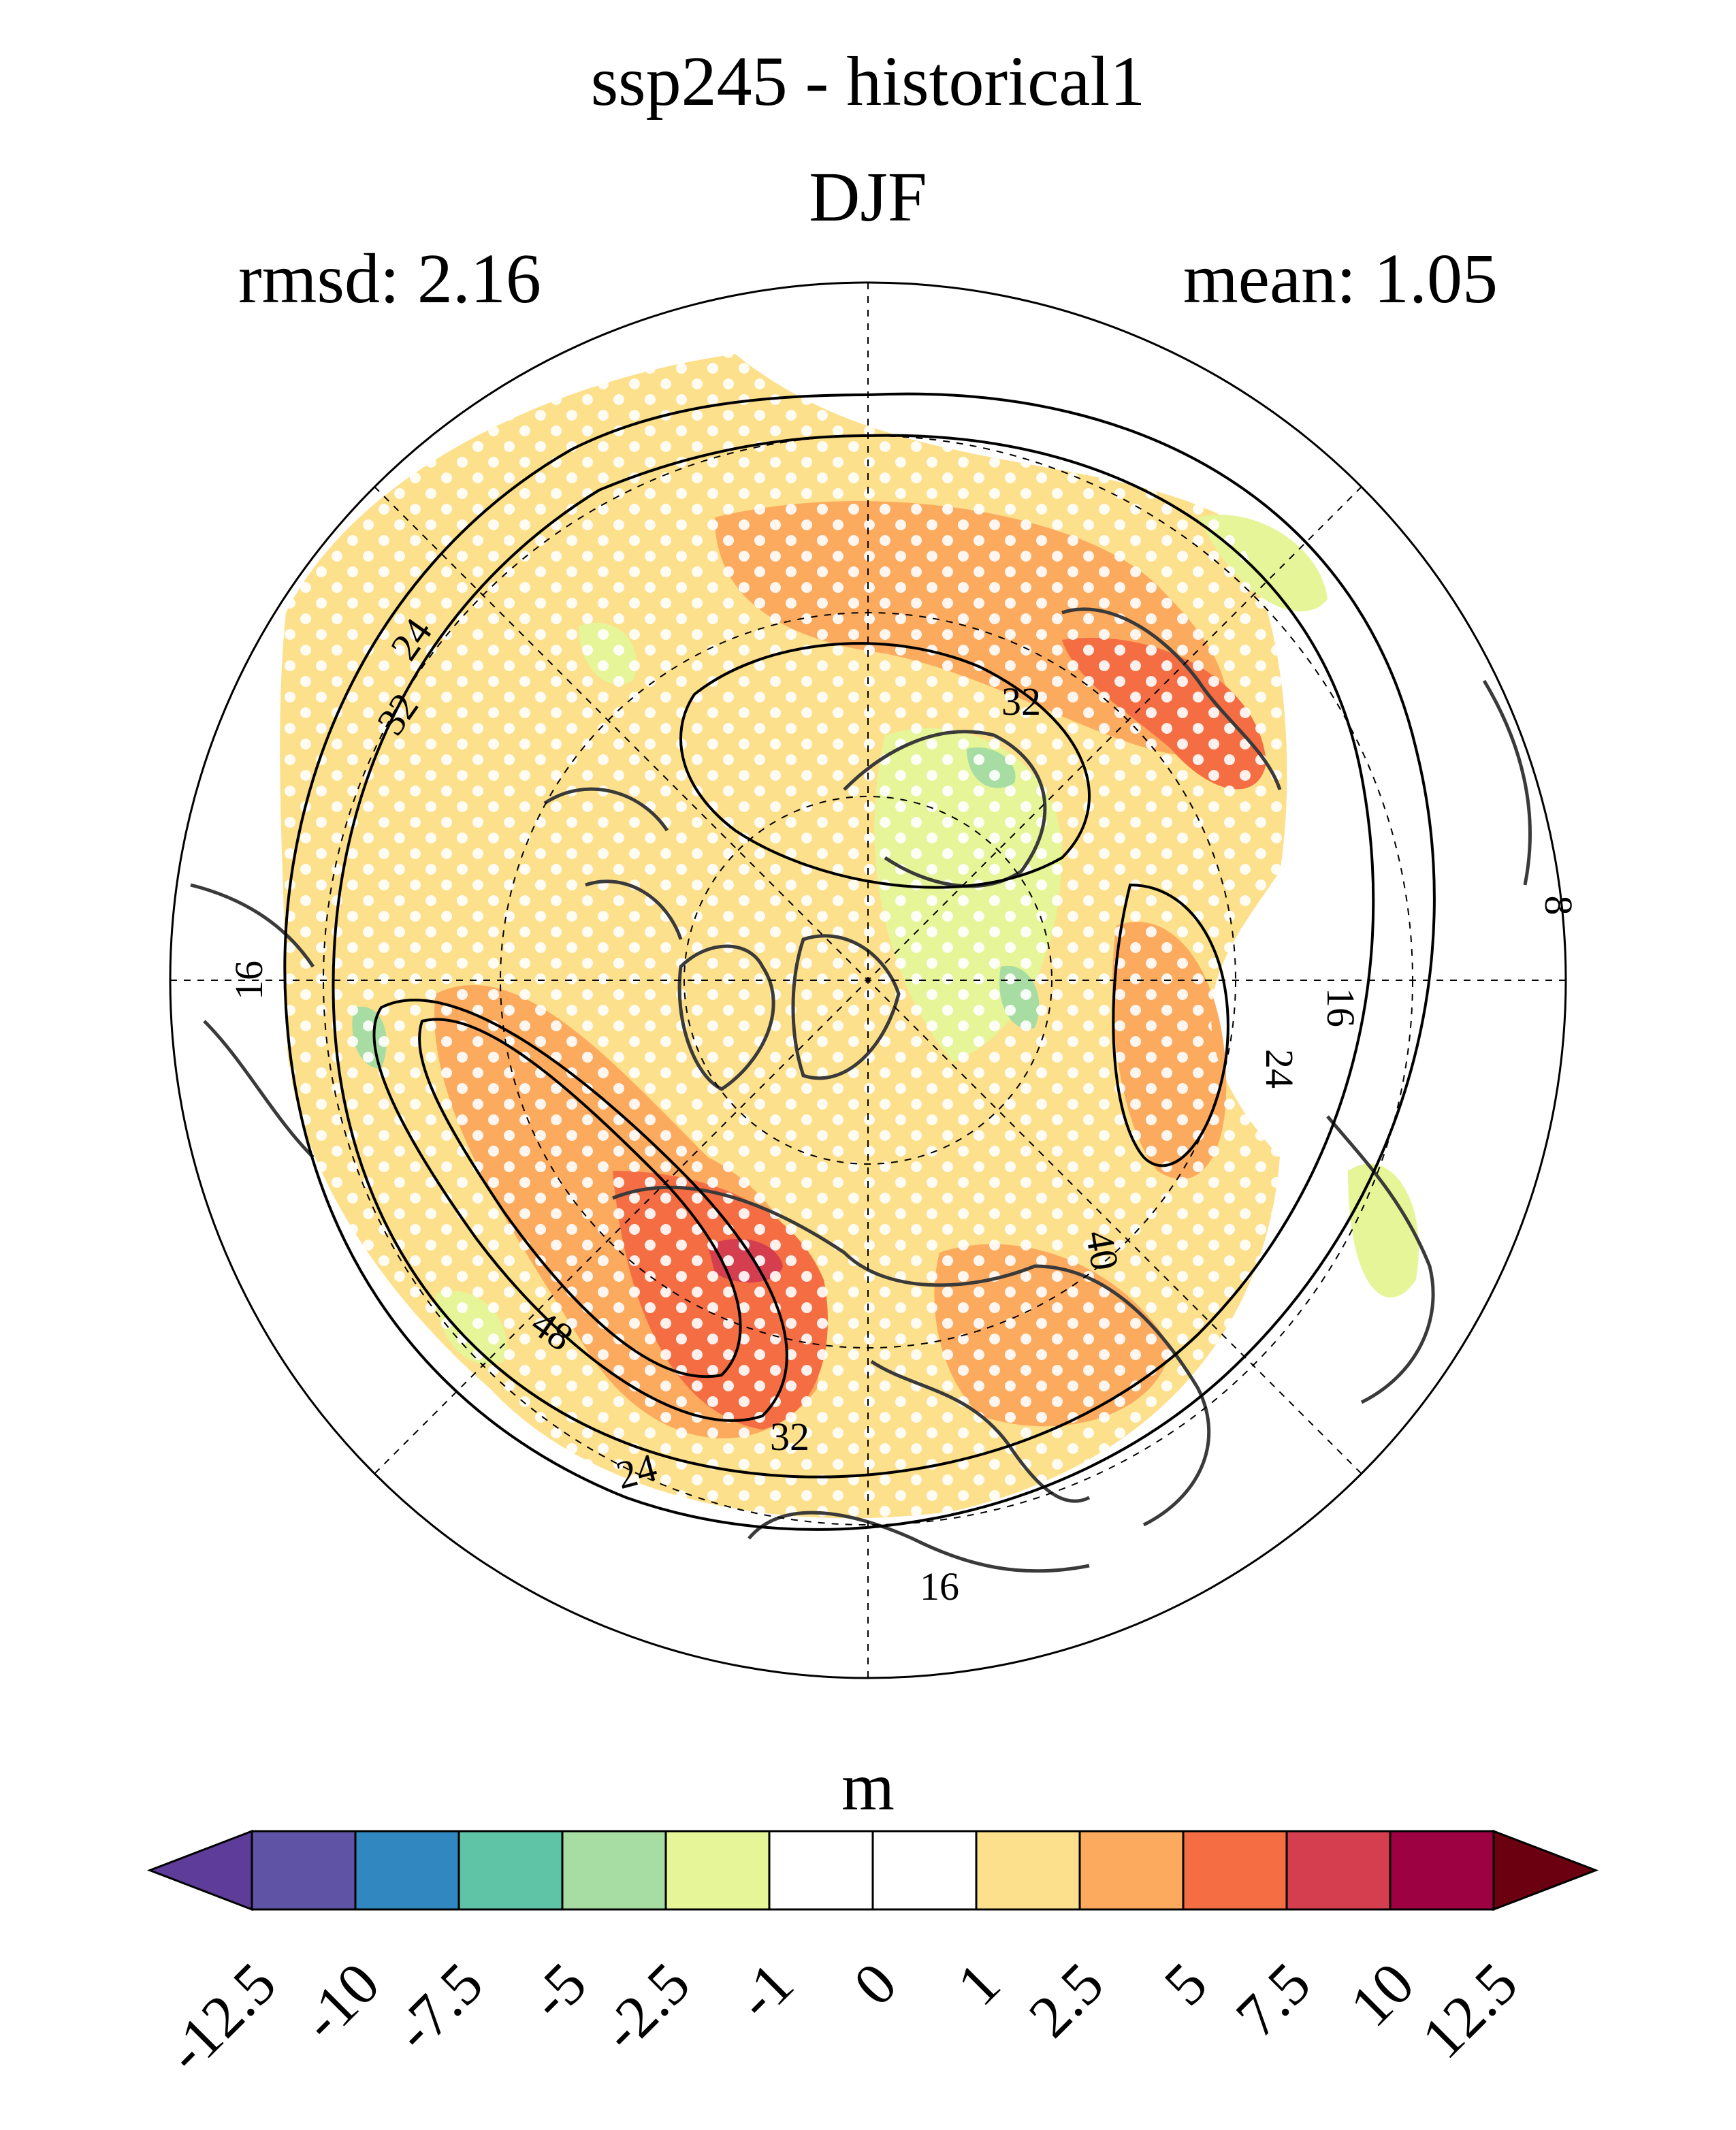 The image size is (1736, 2130). I want to click on contour-label: 24, so click(1279, 1068).